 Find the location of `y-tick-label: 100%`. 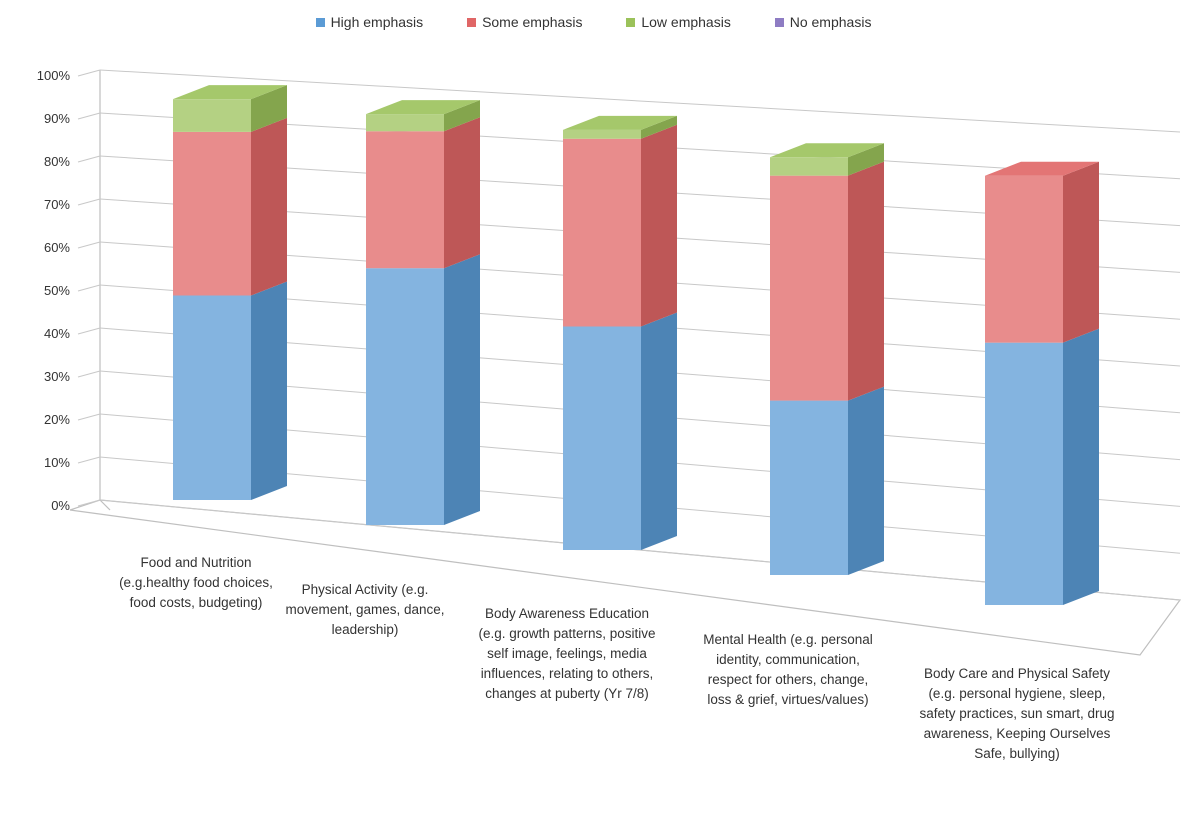

y-tick-label: 100% is located at coordinates (54, 75).